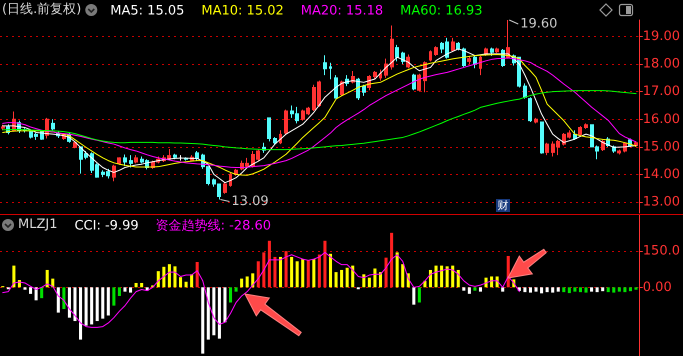 This screenshot has height=356, width=683. I want to click on chart-title: (日线.前复权), so click(42, 9).